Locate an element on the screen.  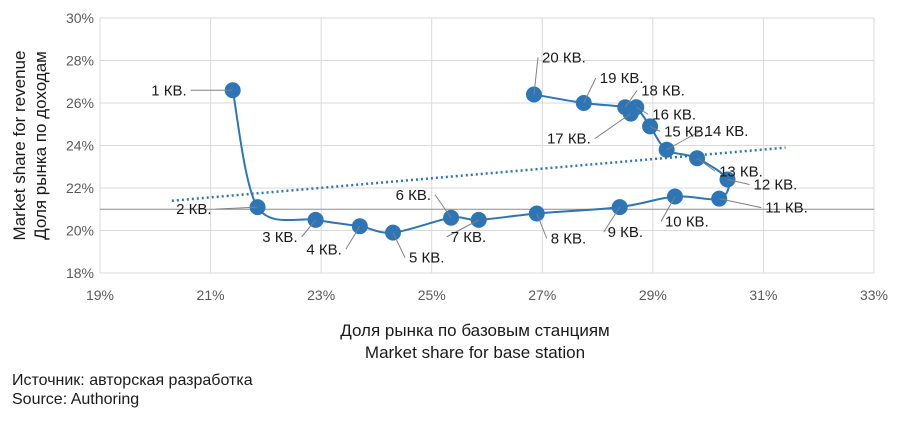
y-tick-label: 26% is located at coordinates (80, 103).